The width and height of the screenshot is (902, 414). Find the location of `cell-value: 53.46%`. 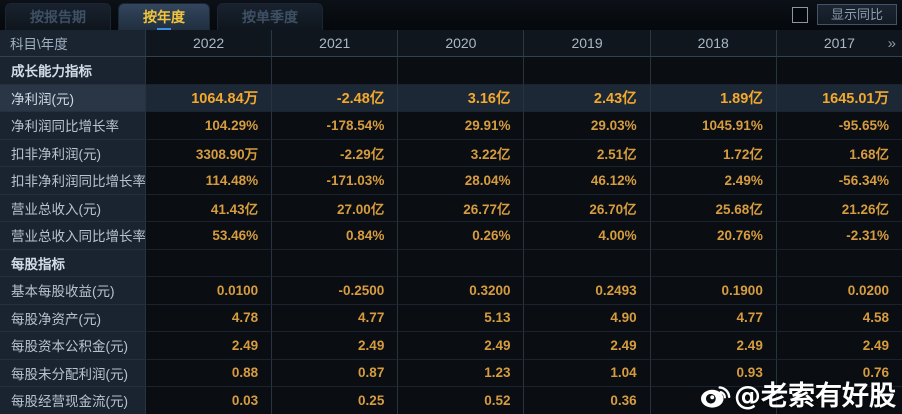

cell-value: 53.46% is located at coordinates (208, 236).